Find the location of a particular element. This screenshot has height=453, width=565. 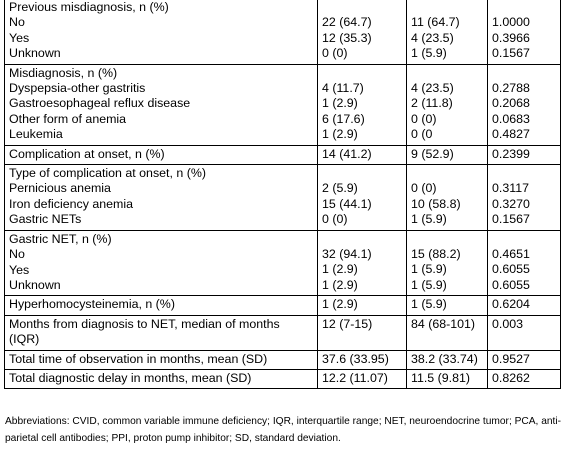

cell-line: Previous misdiagnosis, n (%) is located at coordinates (89, 7).